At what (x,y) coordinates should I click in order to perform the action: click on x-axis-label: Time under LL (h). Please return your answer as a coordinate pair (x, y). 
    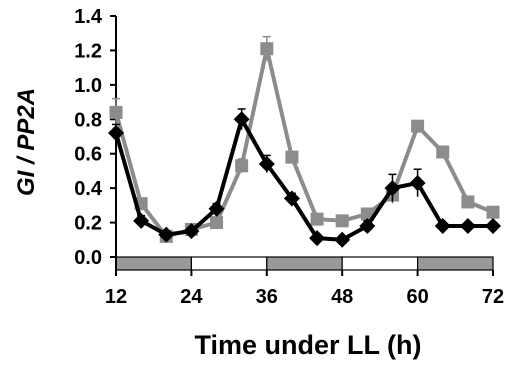
    Looking at the image, I should click on (307, 345).